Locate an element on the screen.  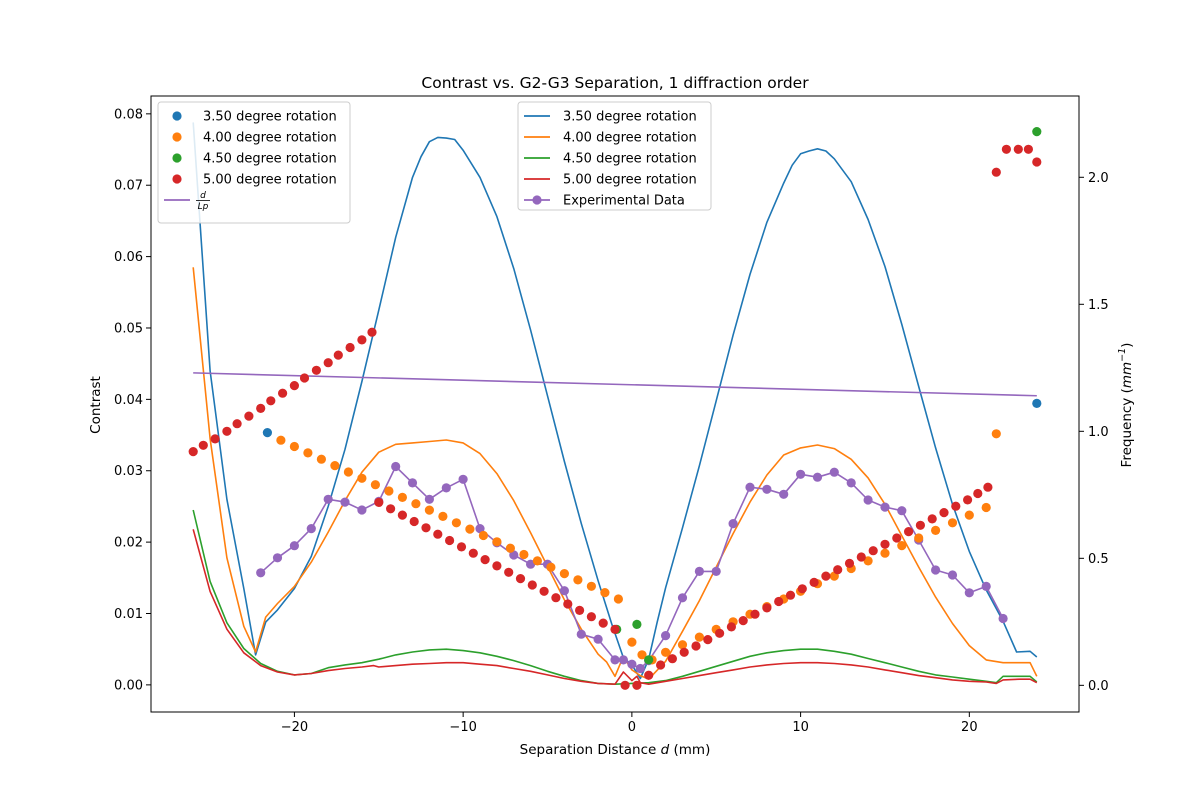
y-tick-label: 0.01 is located at coordinates (128, 614).